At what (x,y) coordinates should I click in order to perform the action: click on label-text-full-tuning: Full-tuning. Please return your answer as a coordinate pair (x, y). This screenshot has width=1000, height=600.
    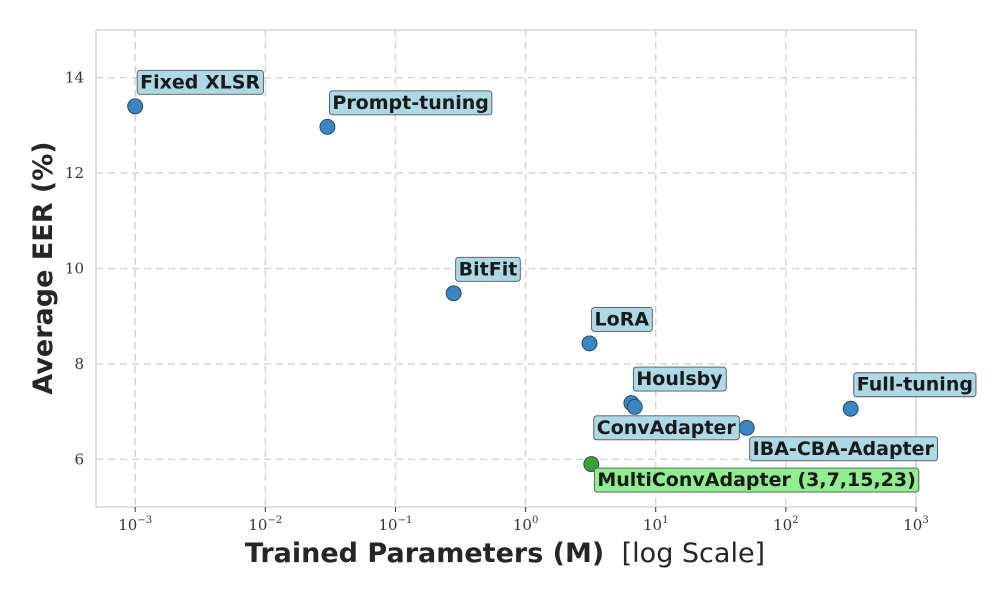
    Looking at the image, I should click on (915, 385).